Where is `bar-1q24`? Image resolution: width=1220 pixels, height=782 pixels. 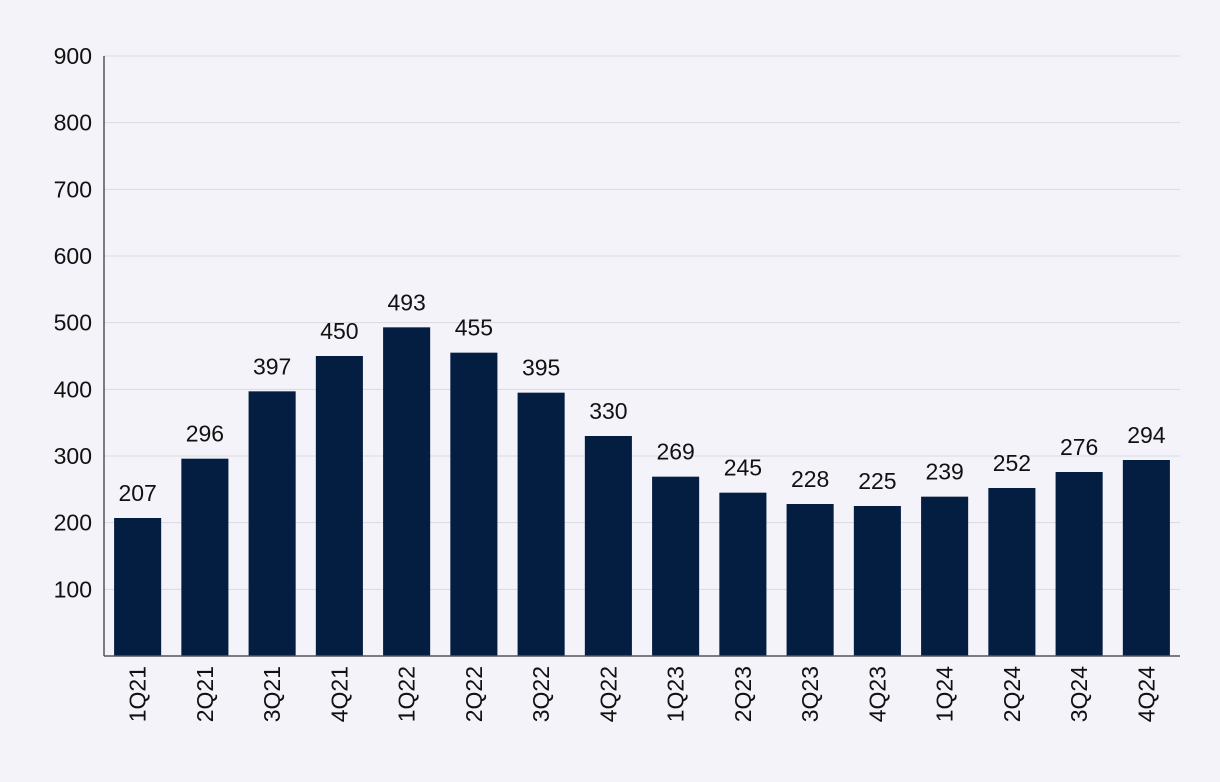
bar-1q24 is located at coordinates (945, 576).